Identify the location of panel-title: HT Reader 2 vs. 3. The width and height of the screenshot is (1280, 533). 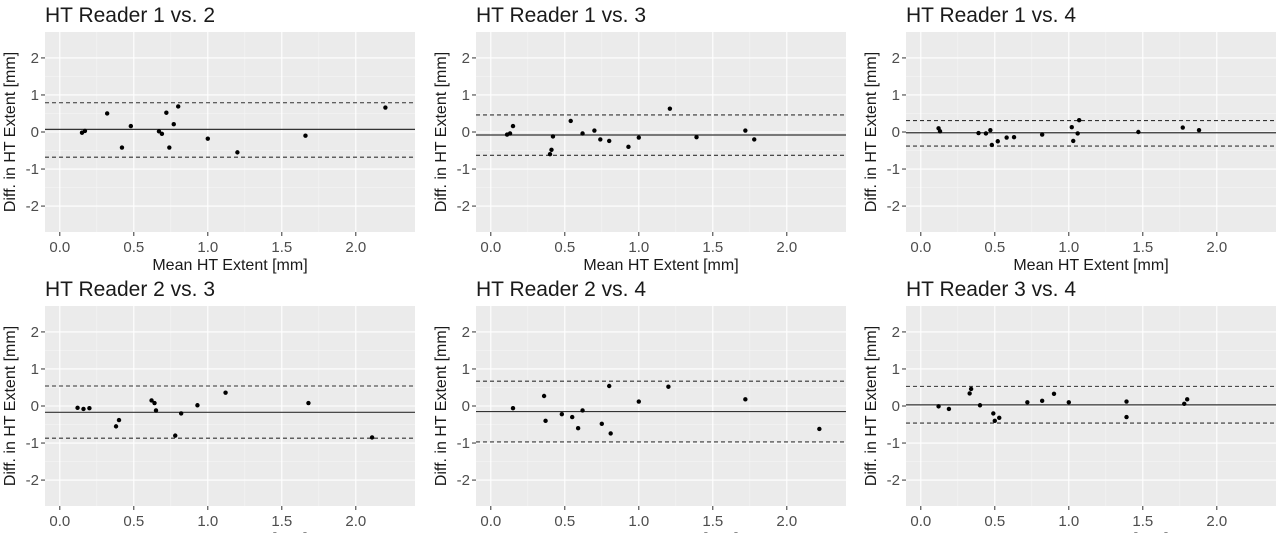
(130, 289).